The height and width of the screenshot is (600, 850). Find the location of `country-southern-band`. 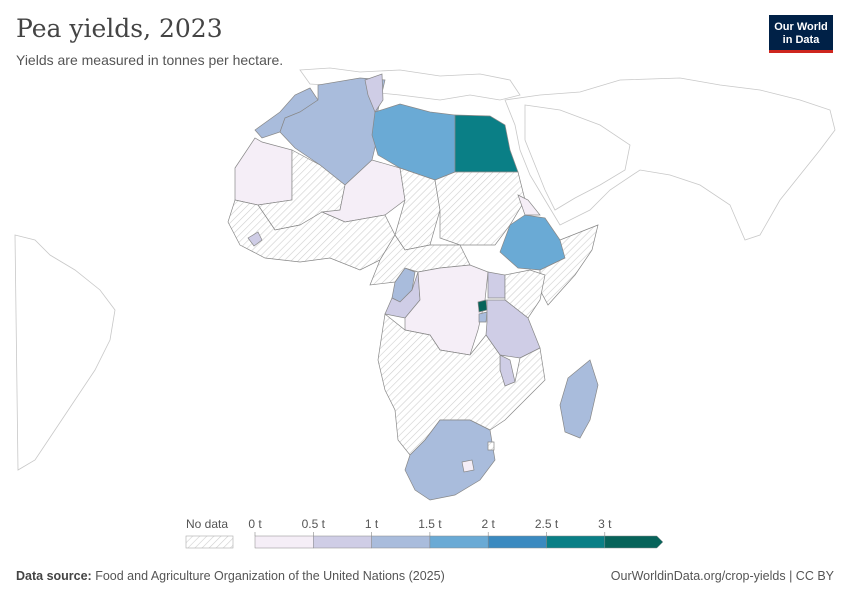

country-southern-band is located at coordinates (461, 384).